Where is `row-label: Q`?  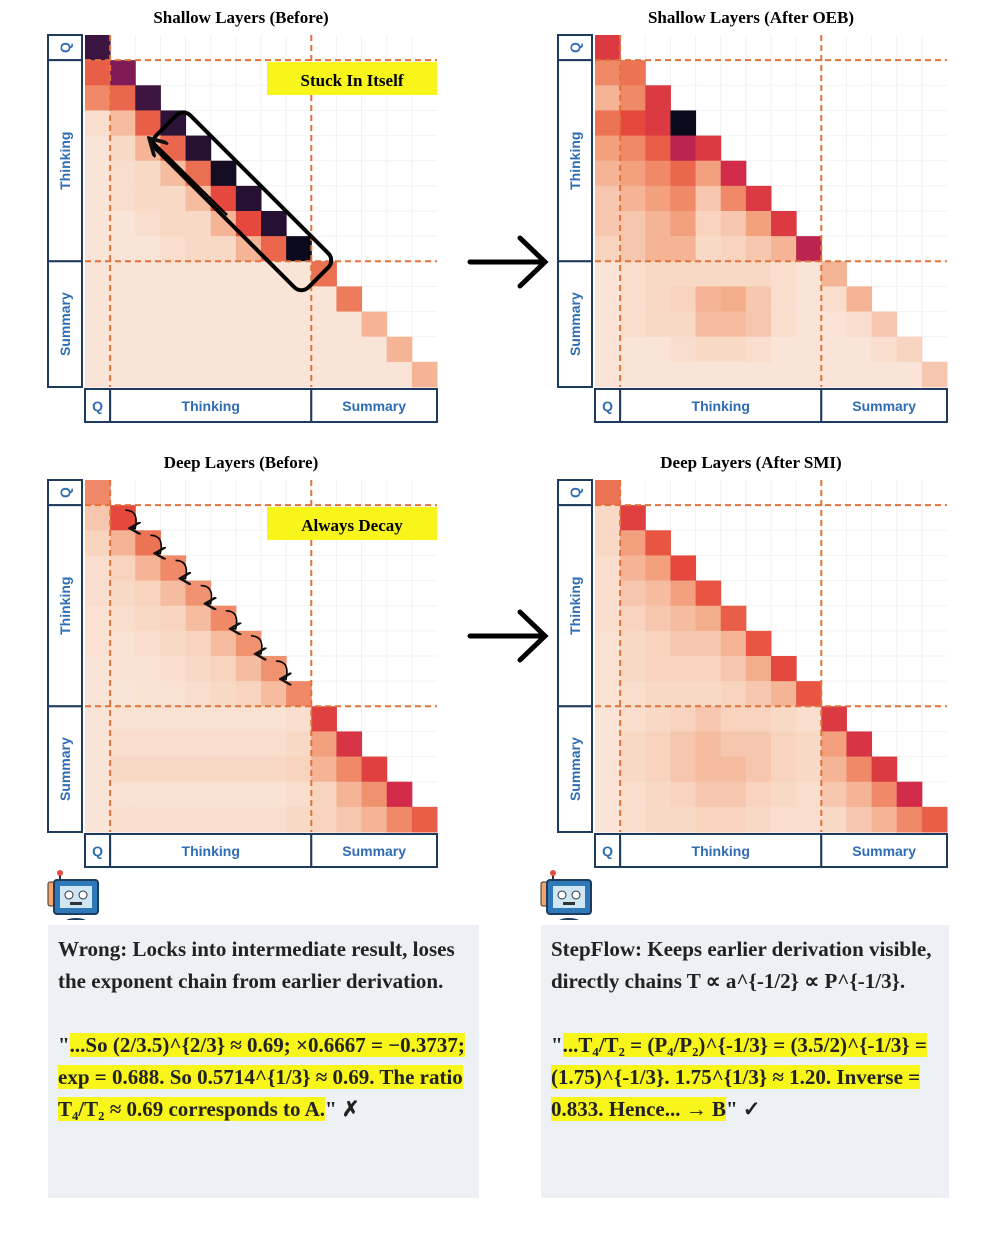
row-label: Q is located at coordinates (575, 47).